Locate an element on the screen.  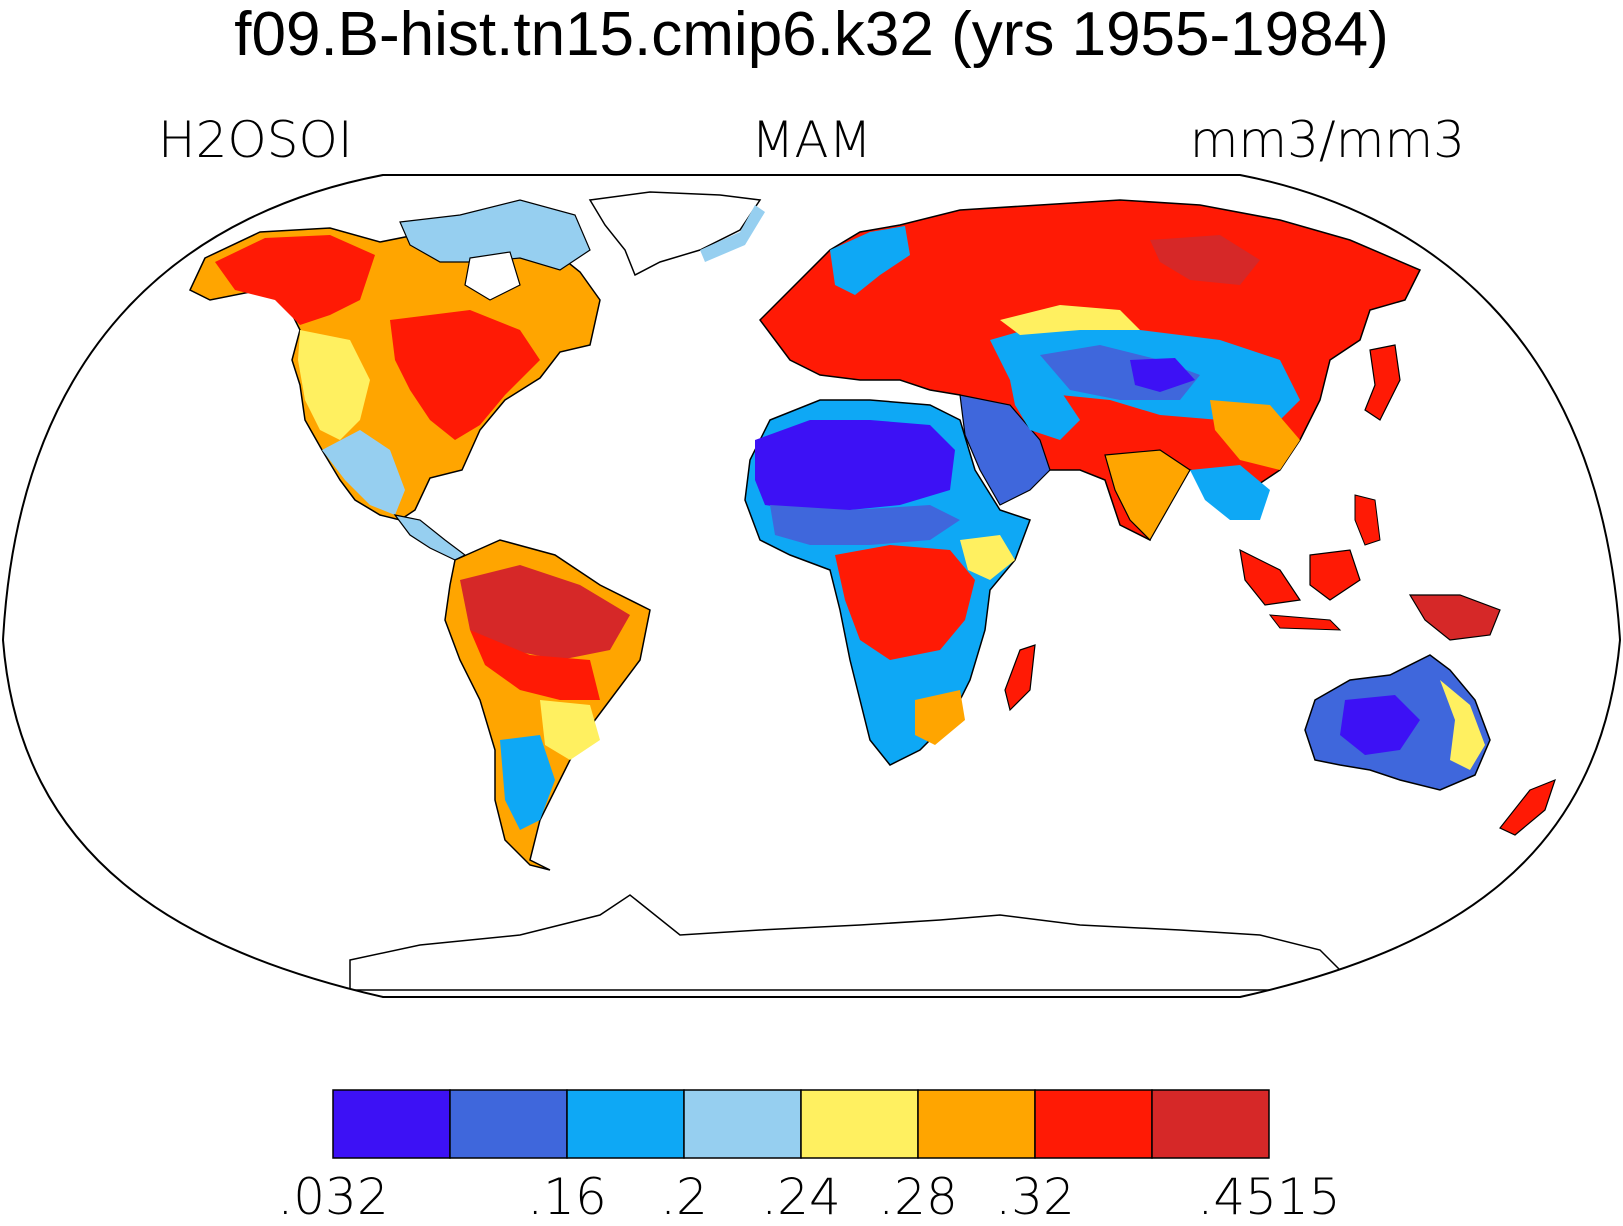
colorbar-tick-label: .16 is located at coordinates (567, 1197).